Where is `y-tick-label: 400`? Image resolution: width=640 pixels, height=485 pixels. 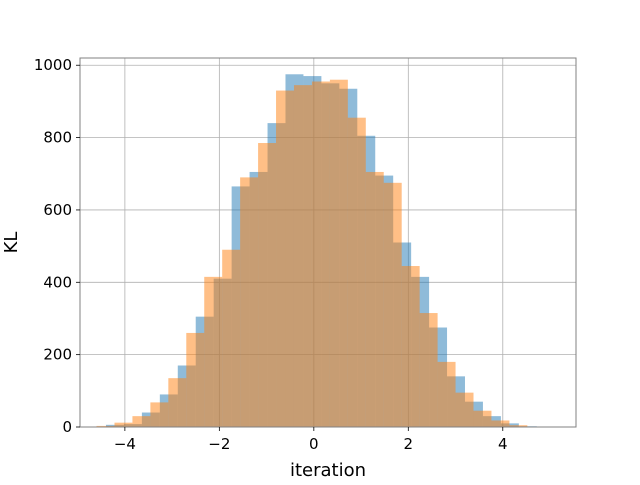
y-tick-label: 400 is located at coordinates (57, 282).